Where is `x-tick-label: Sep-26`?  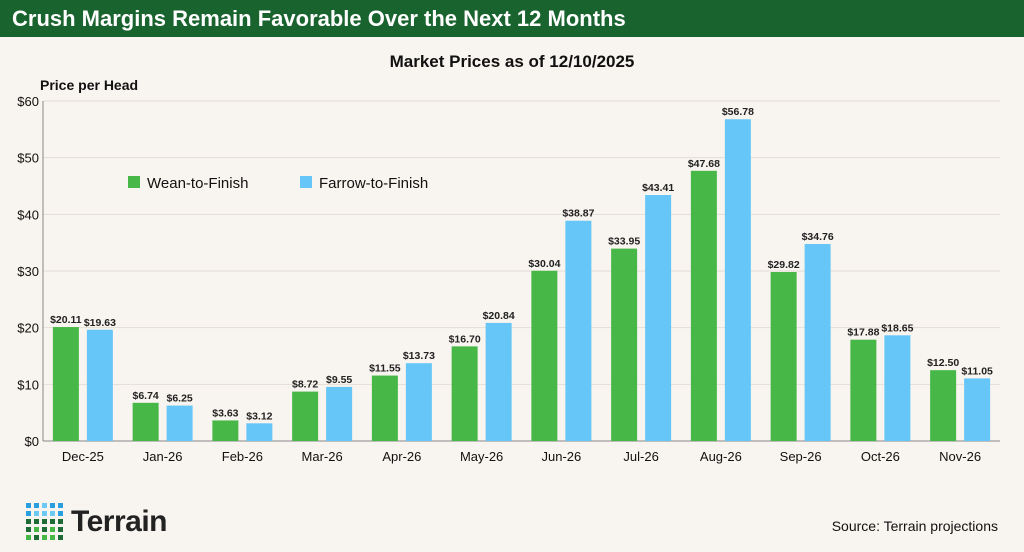 x-tick-label: Sep-26 is located at coordinates (801, 456).